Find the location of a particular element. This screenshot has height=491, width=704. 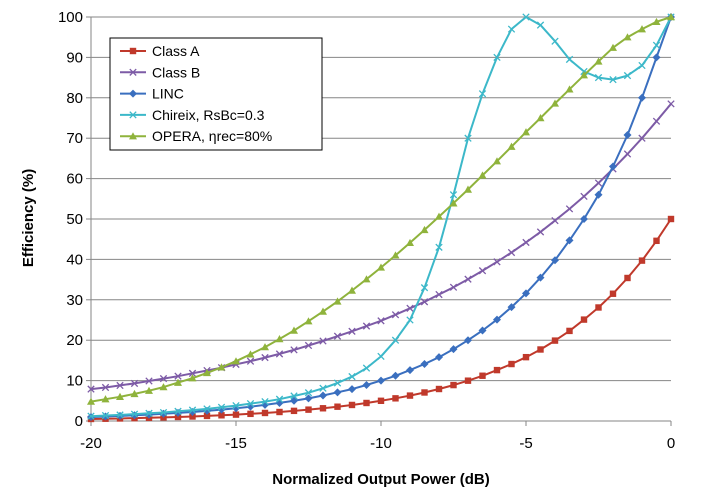

legend-label: OPERA, ηrec=80% is located at coordinates (212, 136).